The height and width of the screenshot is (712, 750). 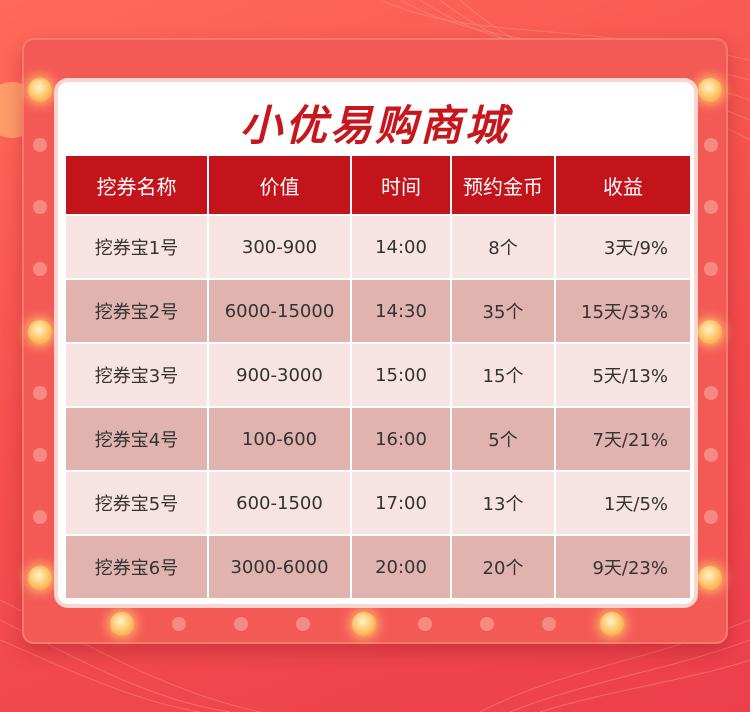 I want to click on table-header-row: 挖券名称 价值 时间 预约金币 收益, so click(x=378, y=185).